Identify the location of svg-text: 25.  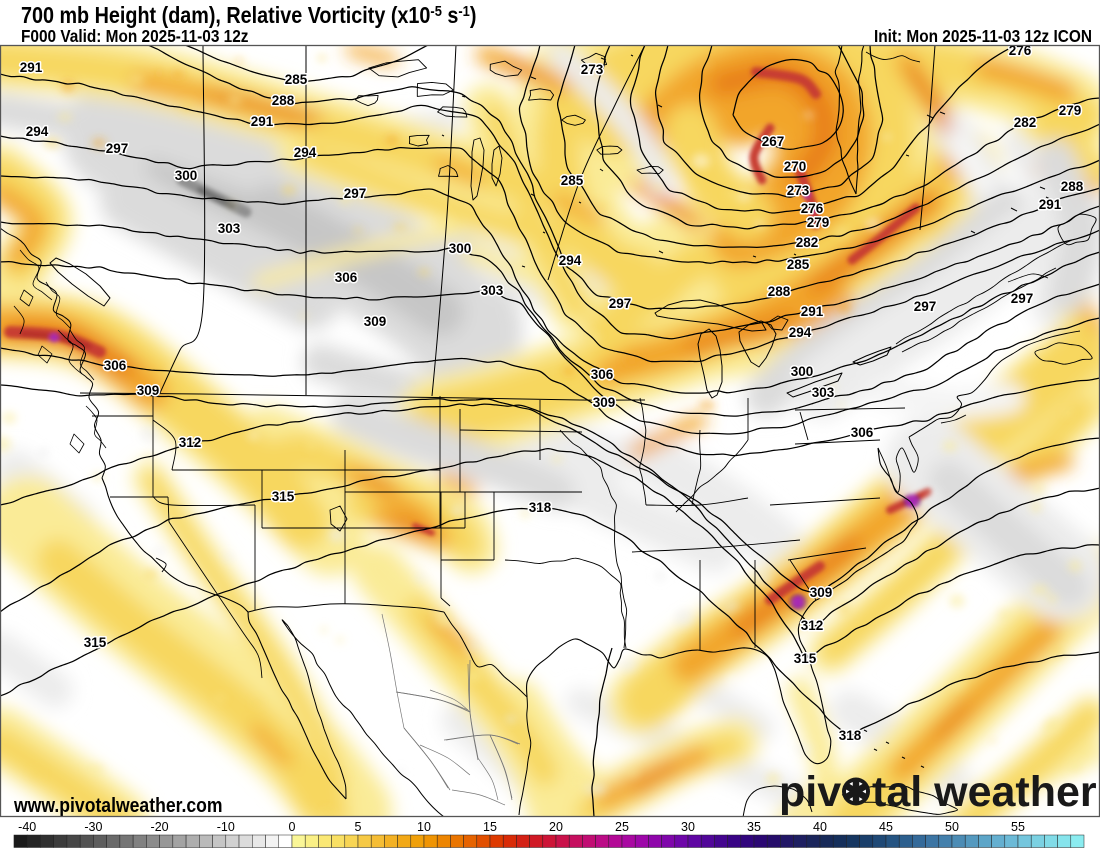
(622, 827).